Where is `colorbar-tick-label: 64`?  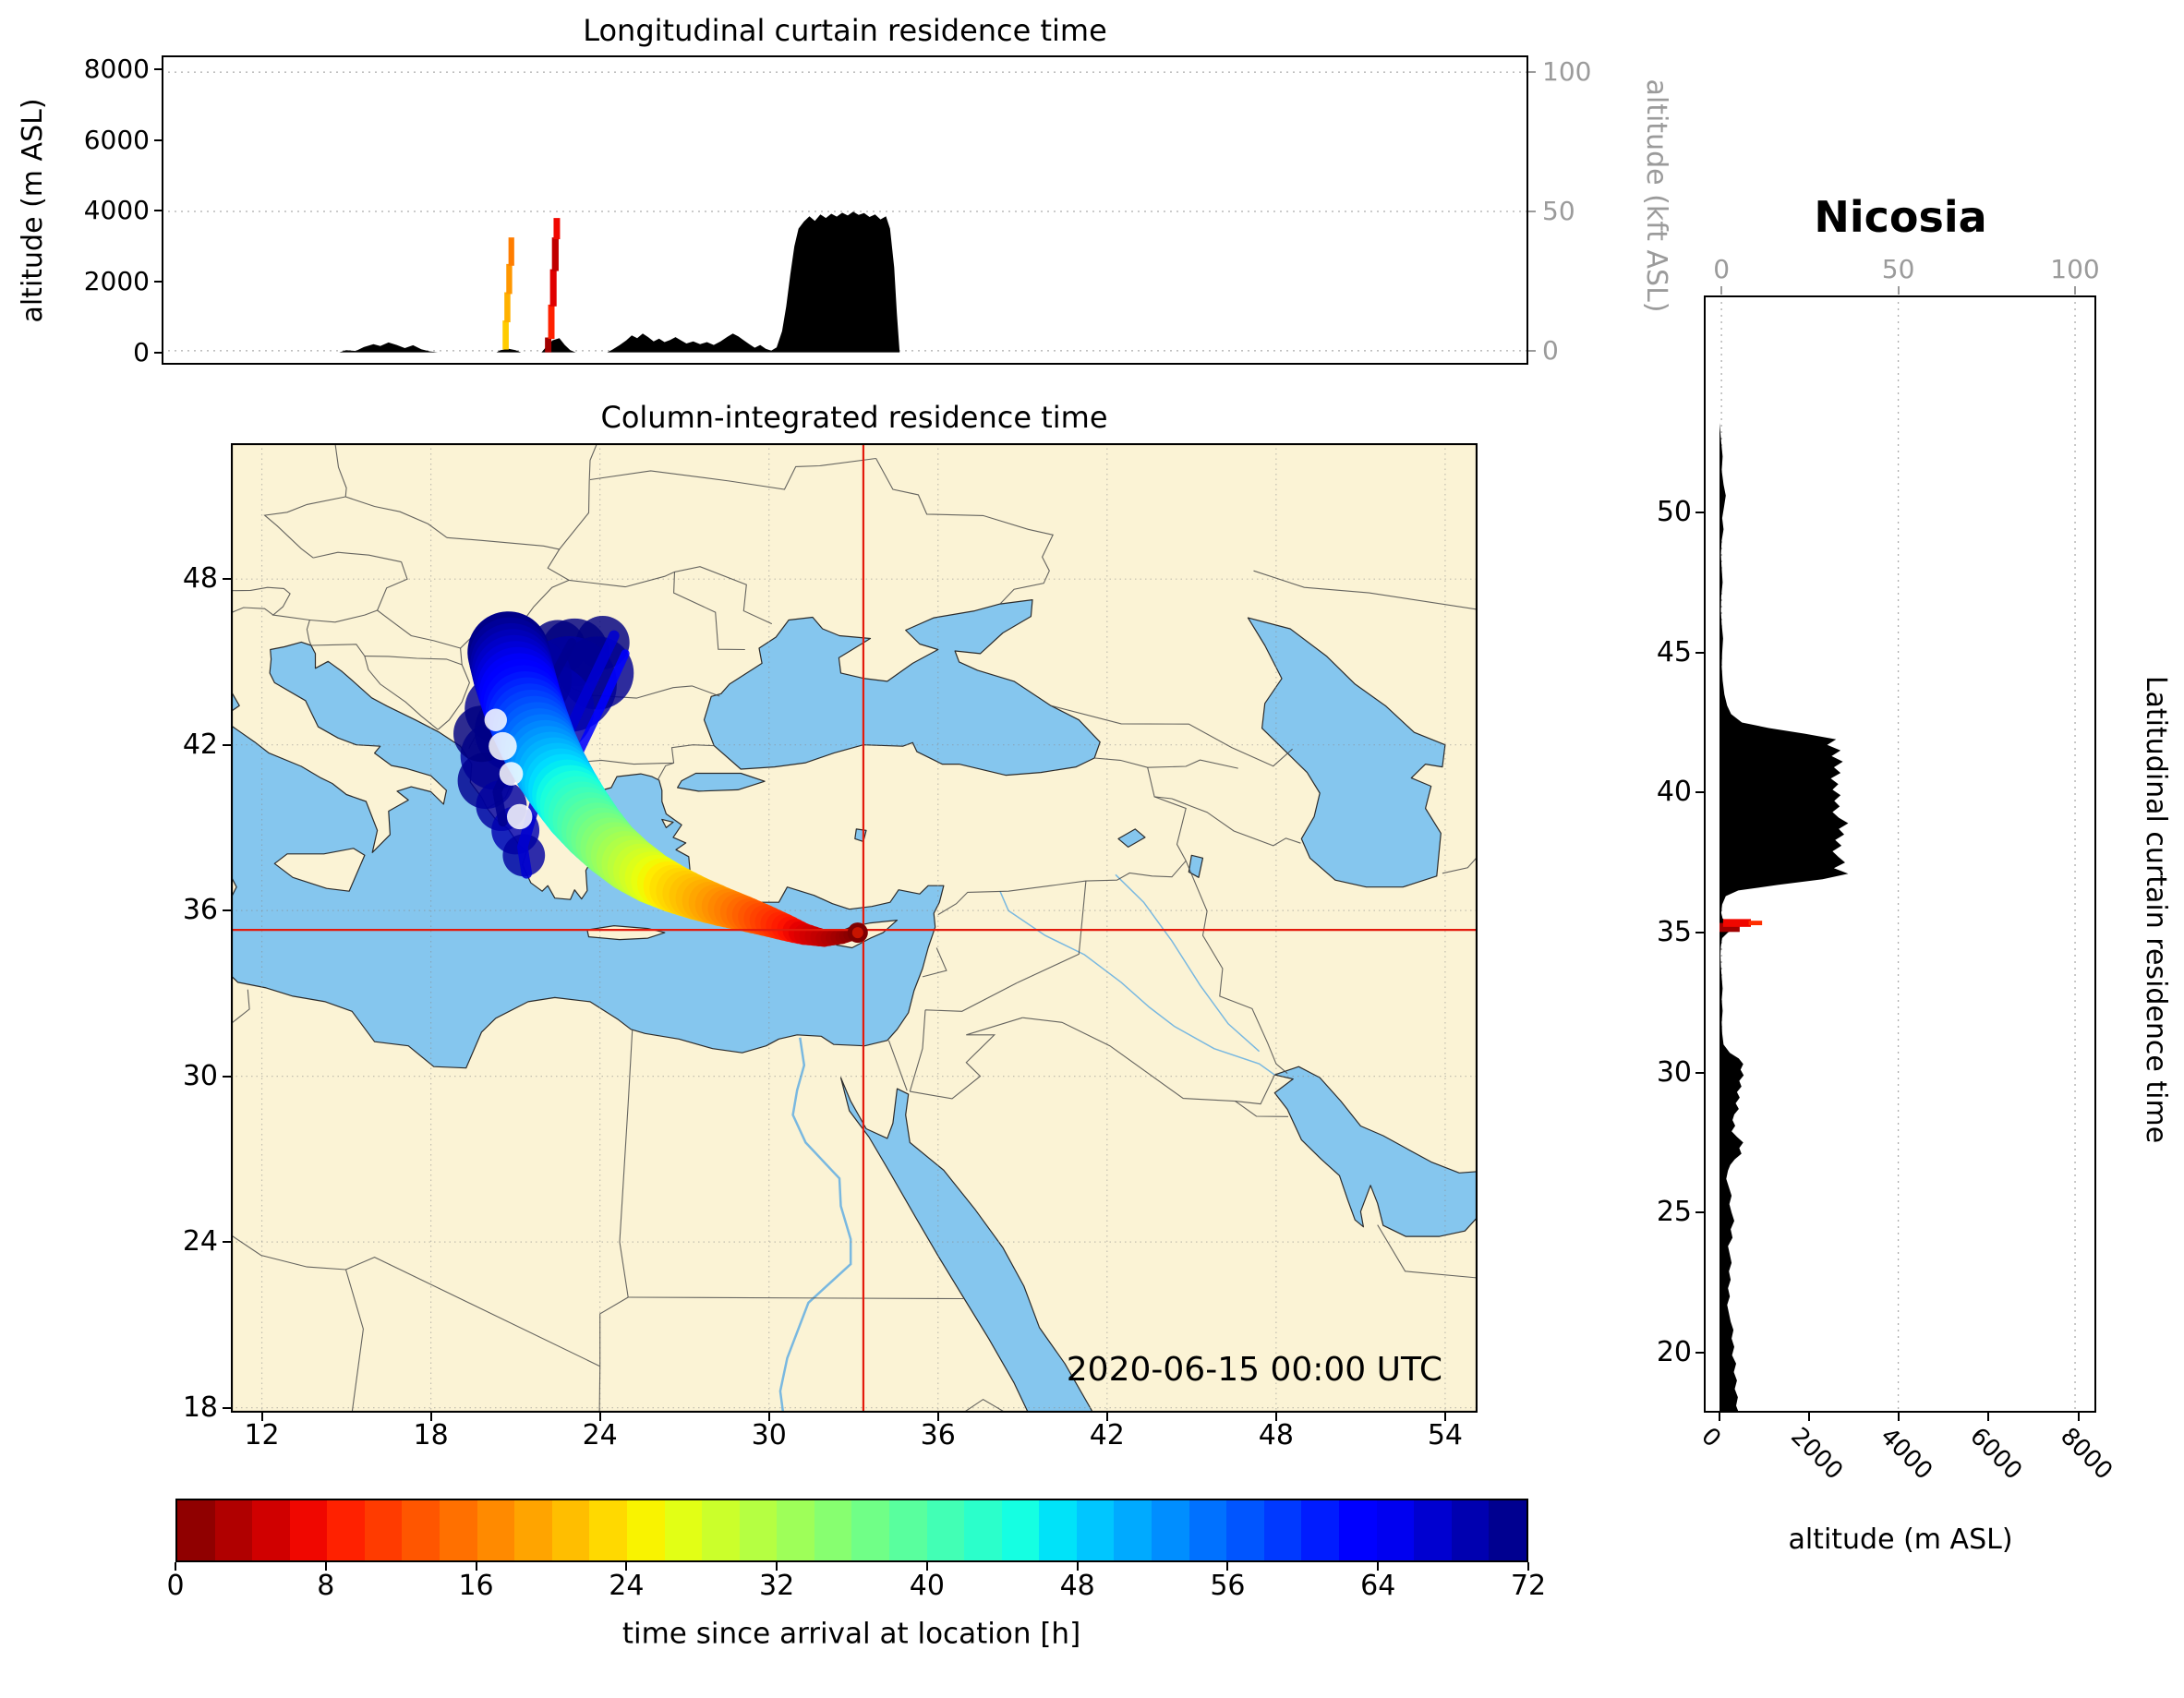 colorbar-tick-label: 64 is located at coordinates (1378, 1586).